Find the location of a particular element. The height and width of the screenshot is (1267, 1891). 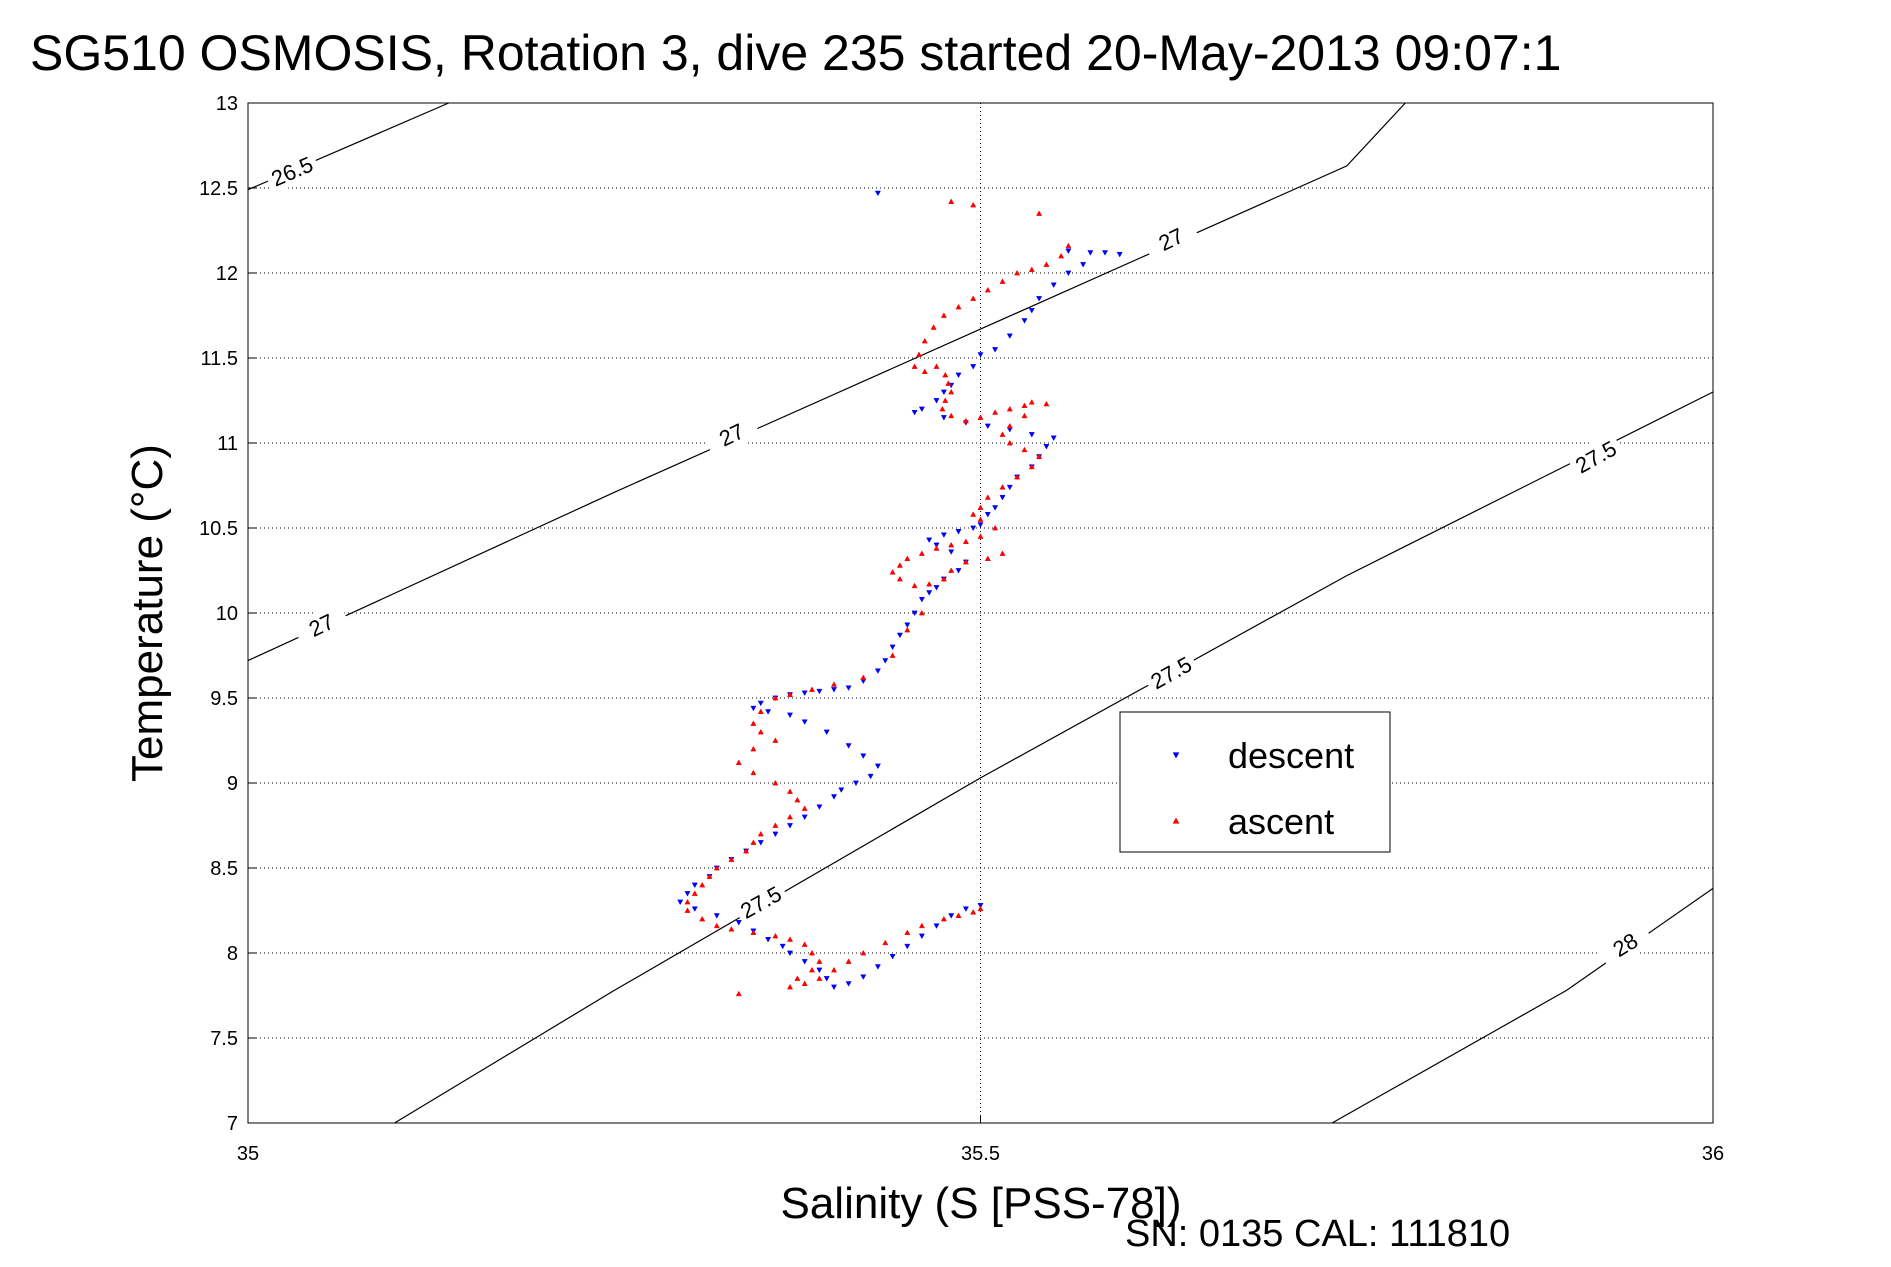

legend-label-descent: descent is located at coordinates (1291, 755).